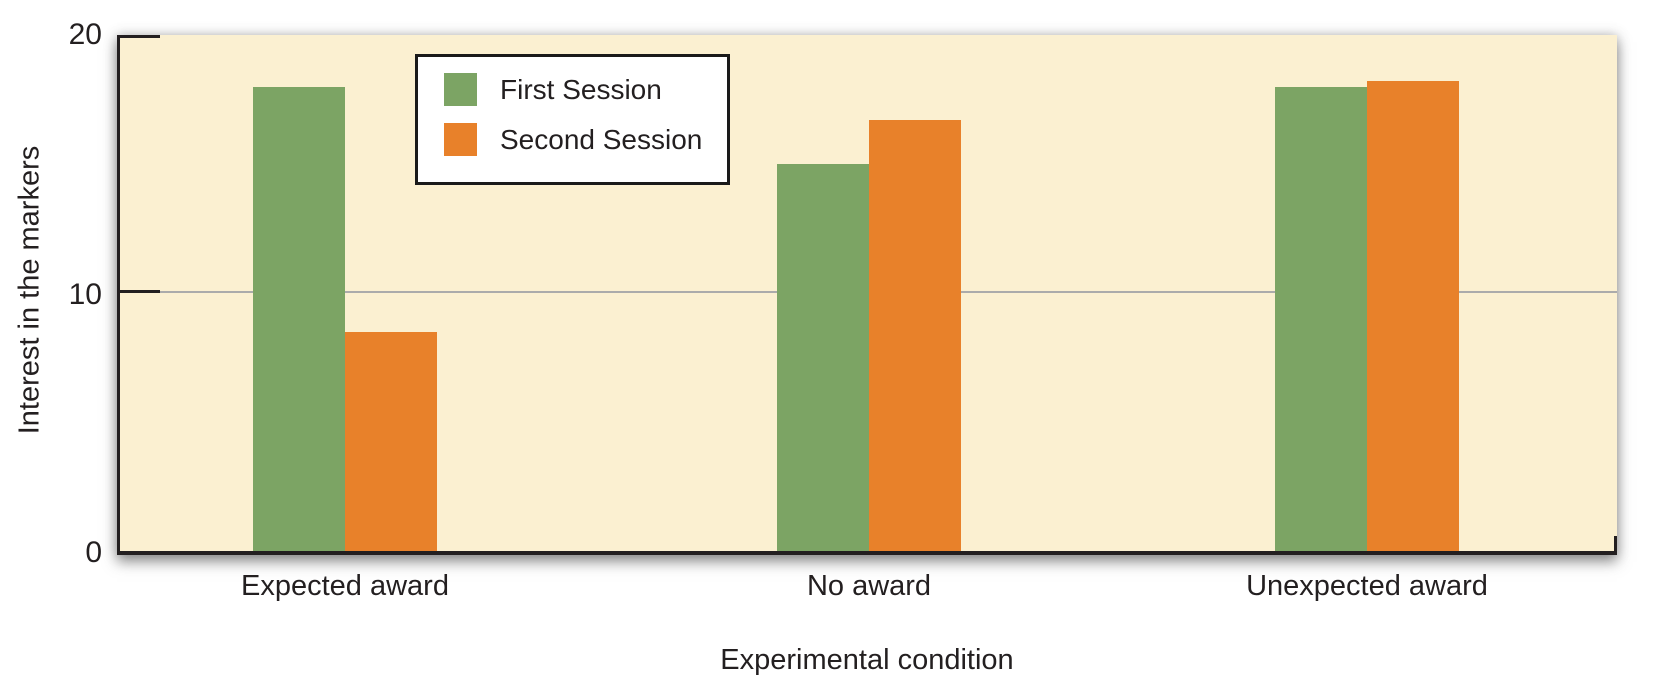 This screenshot has height=685, width=1655. Describe the element at coordinates (460, 139) in the screenshot. I see `second-session-swatch-icon` at that location.